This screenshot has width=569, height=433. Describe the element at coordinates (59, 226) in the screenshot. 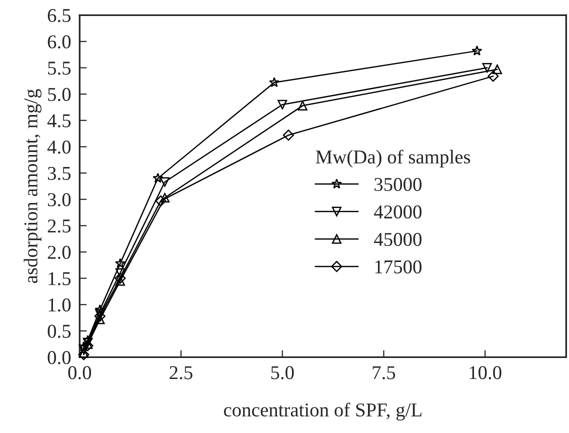

I see `y-tick-label: 2.5` at that location.